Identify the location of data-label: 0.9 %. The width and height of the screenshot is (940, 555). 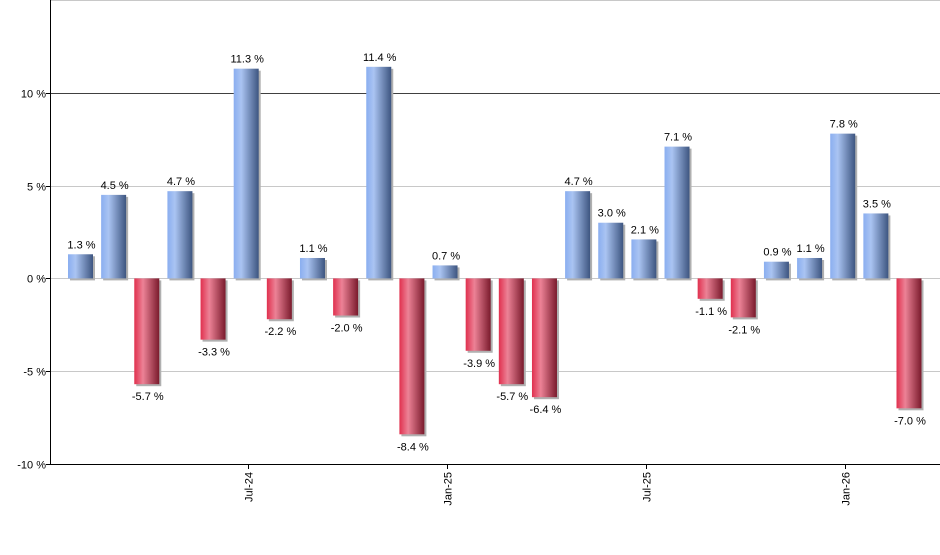
(777, 253).